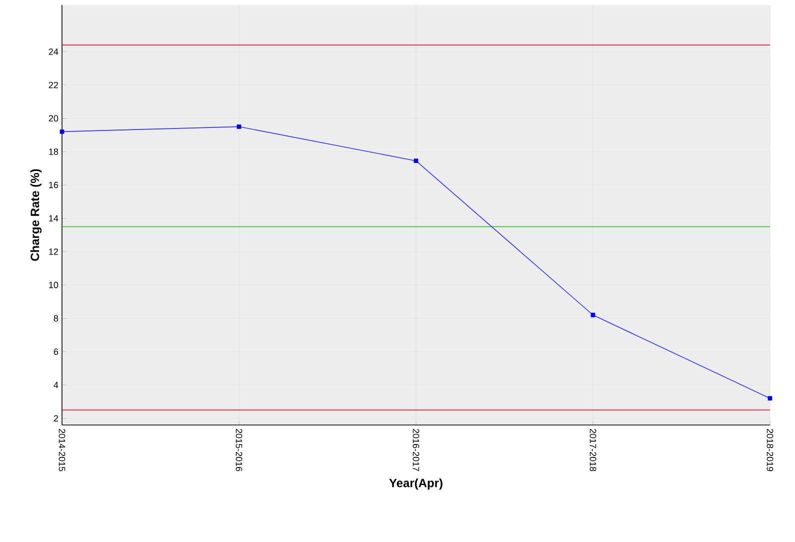  I want to click on x-tick-label: 2016-2017, so click(416, 450).